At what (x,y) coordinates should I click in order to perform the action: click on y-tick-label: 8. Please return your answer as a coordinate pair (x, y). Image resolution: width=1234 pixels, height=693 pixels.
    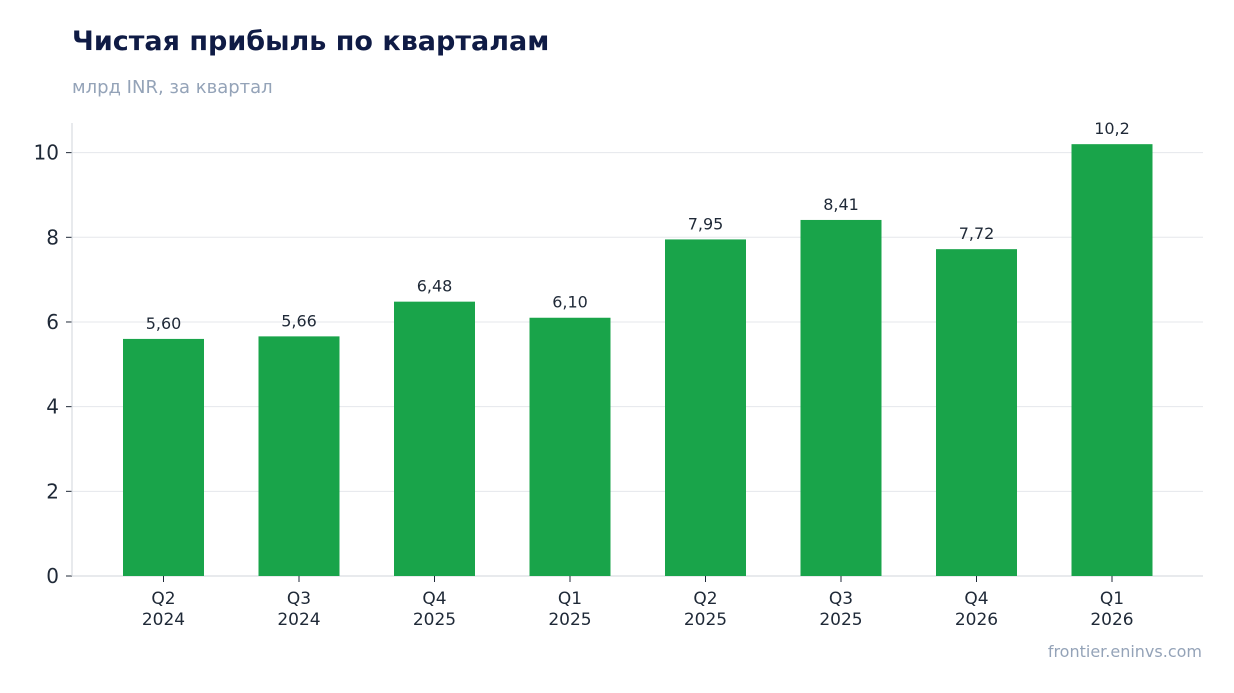
    Looking at the image, I should click on (52, 237).